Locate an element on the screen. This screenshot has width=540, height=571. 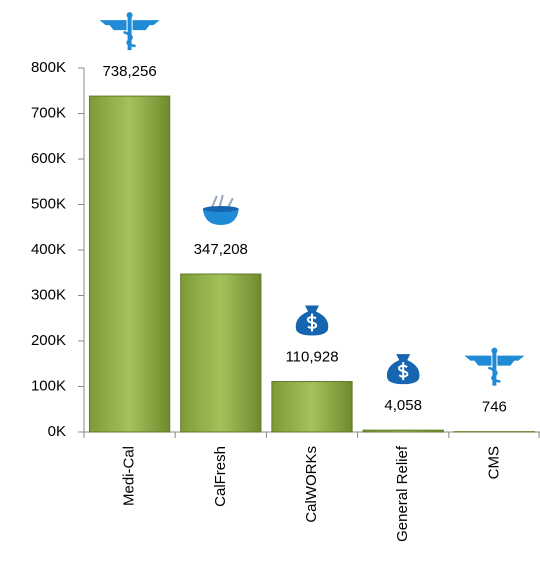
food-icon is located at coordinates (220, 210).